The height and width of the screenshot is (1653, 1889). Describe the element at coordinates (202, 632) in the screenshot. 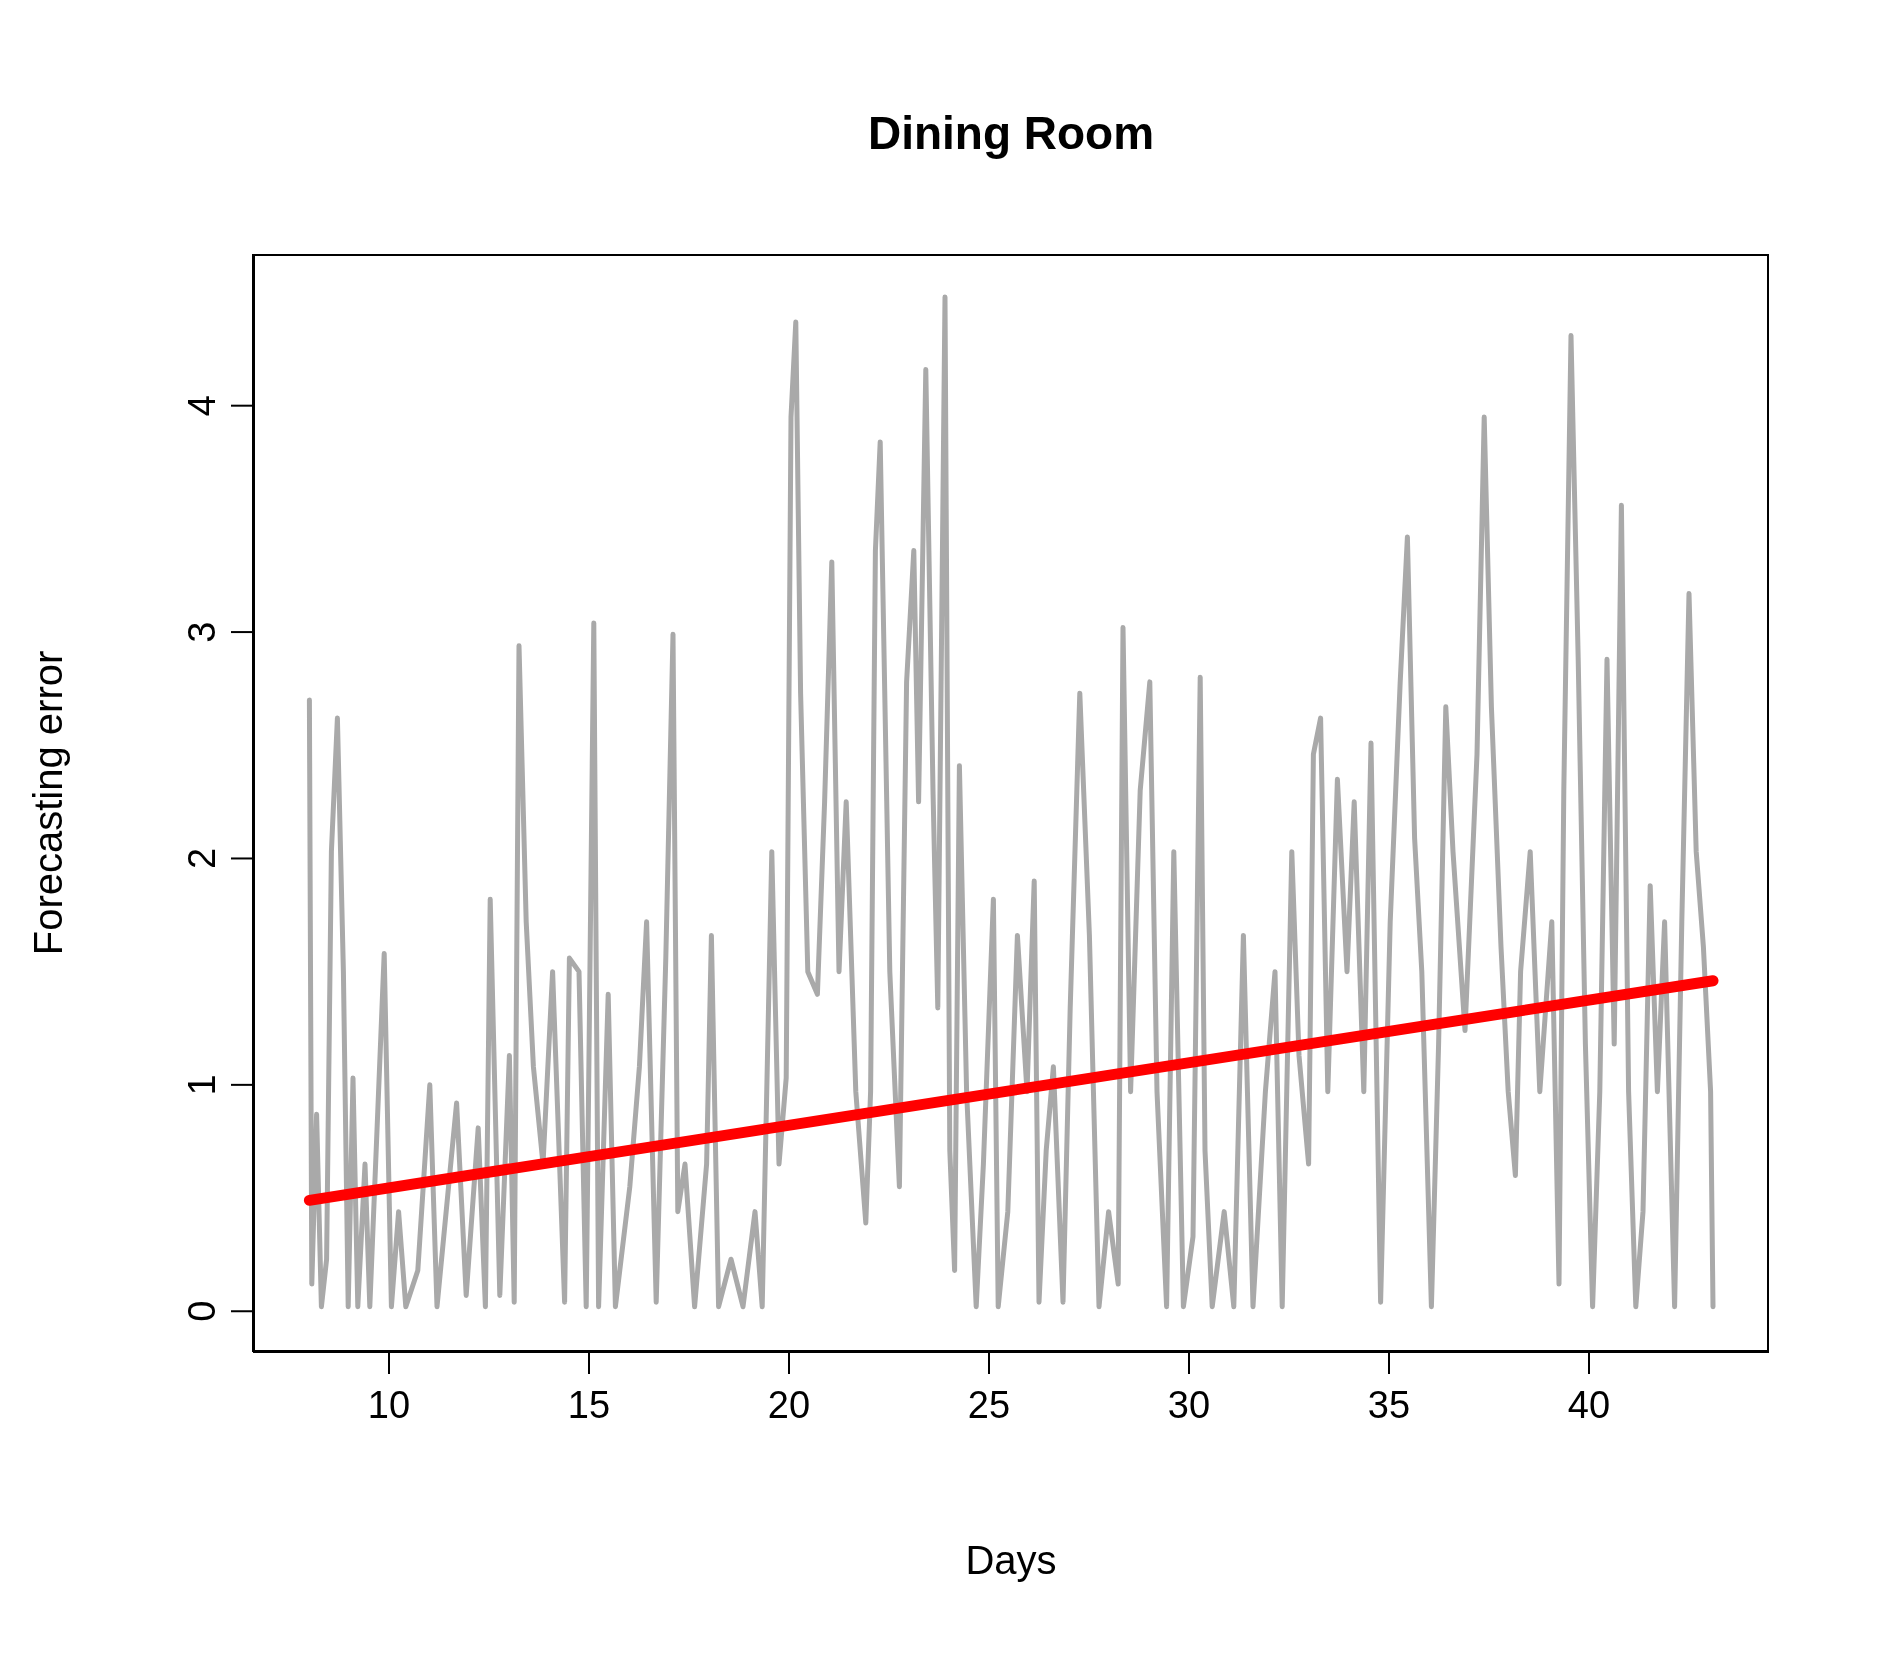

I see `y-tick-label: 3` at that location.